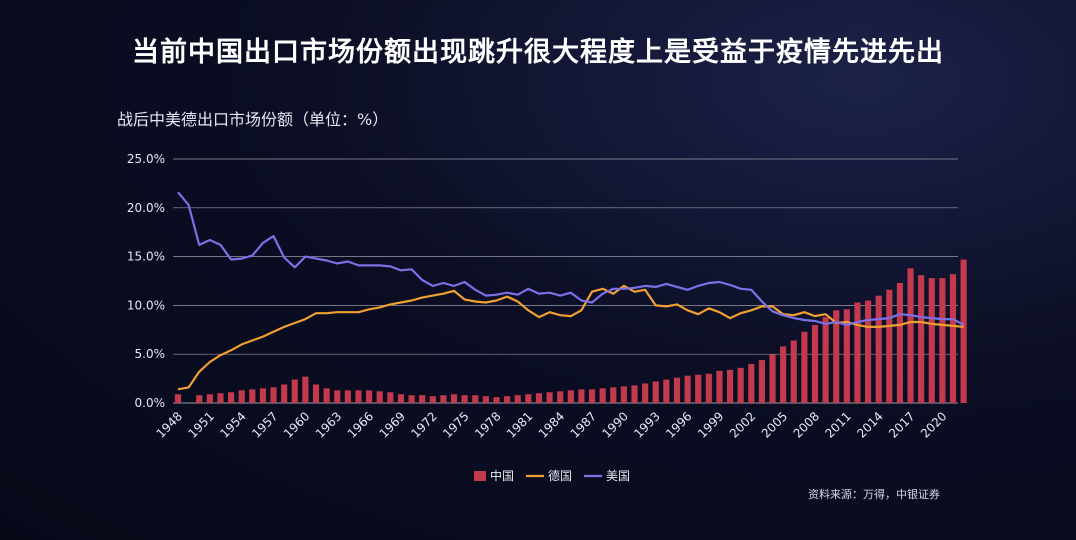 The image size is (1076, 540). I want to click on y-tick-label: 25.0%, so click(146, 159).